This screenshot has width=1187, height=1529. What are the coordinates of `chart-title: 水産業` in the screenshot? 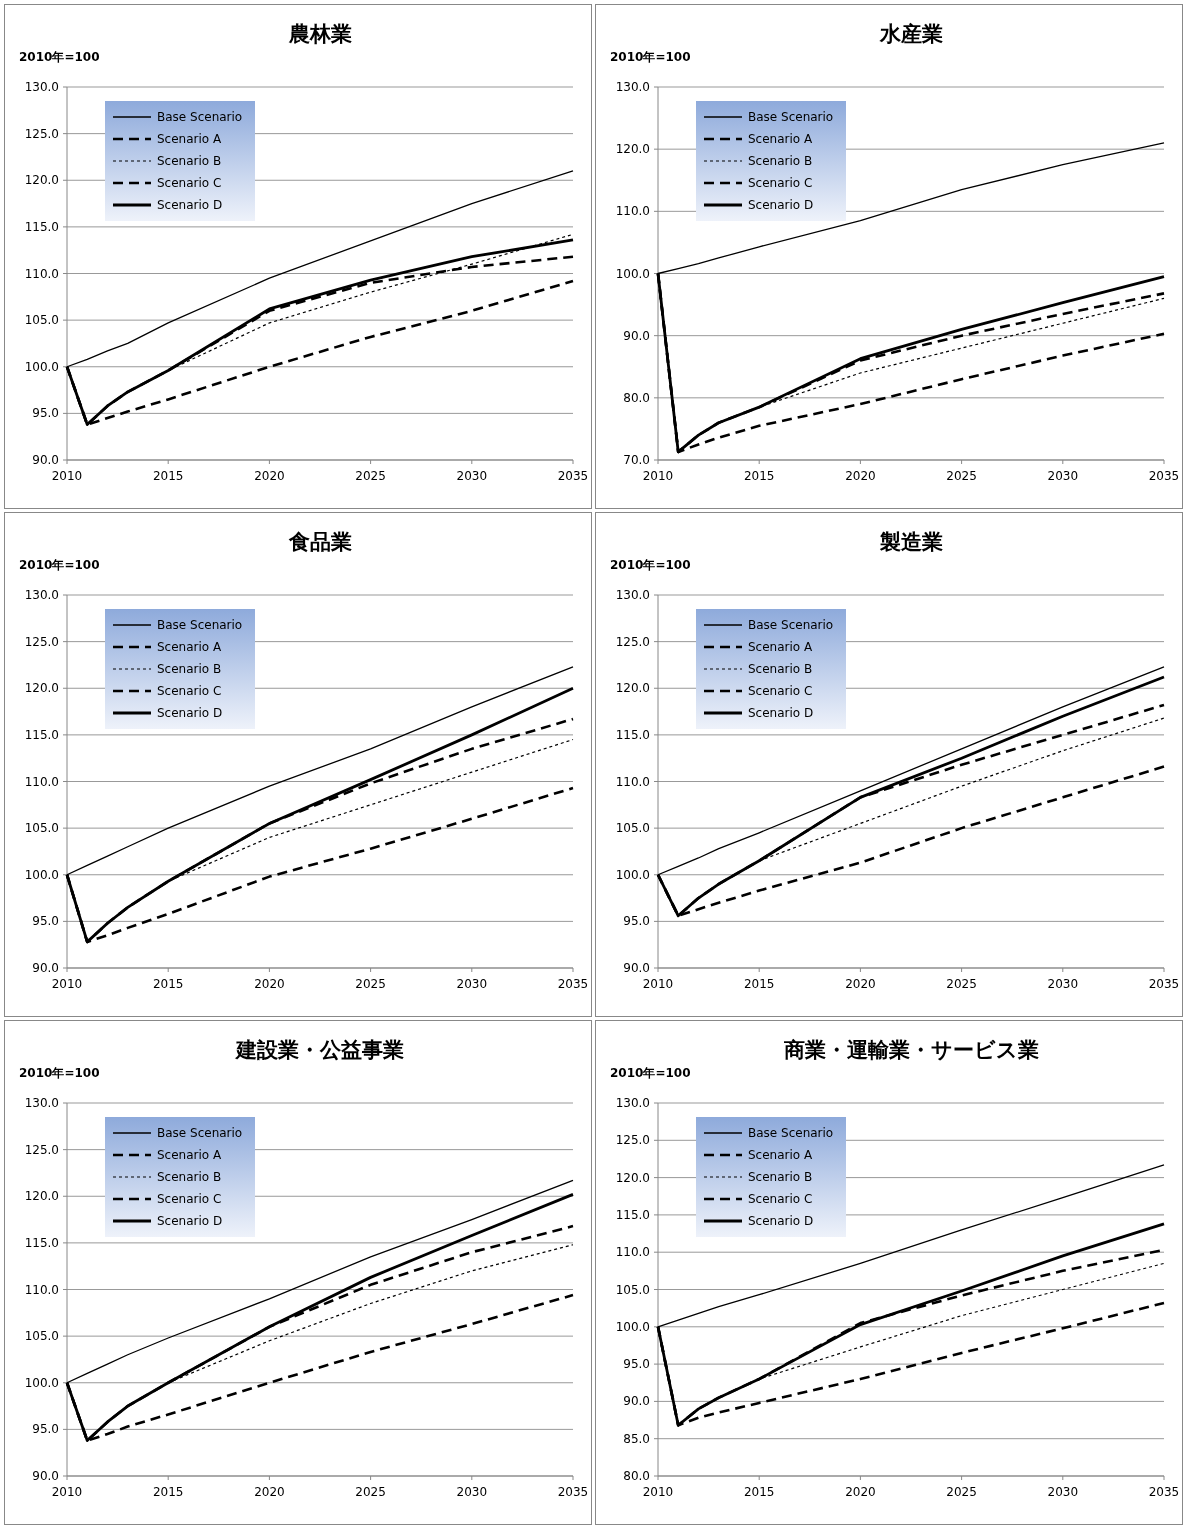 It's located at (910, 33).